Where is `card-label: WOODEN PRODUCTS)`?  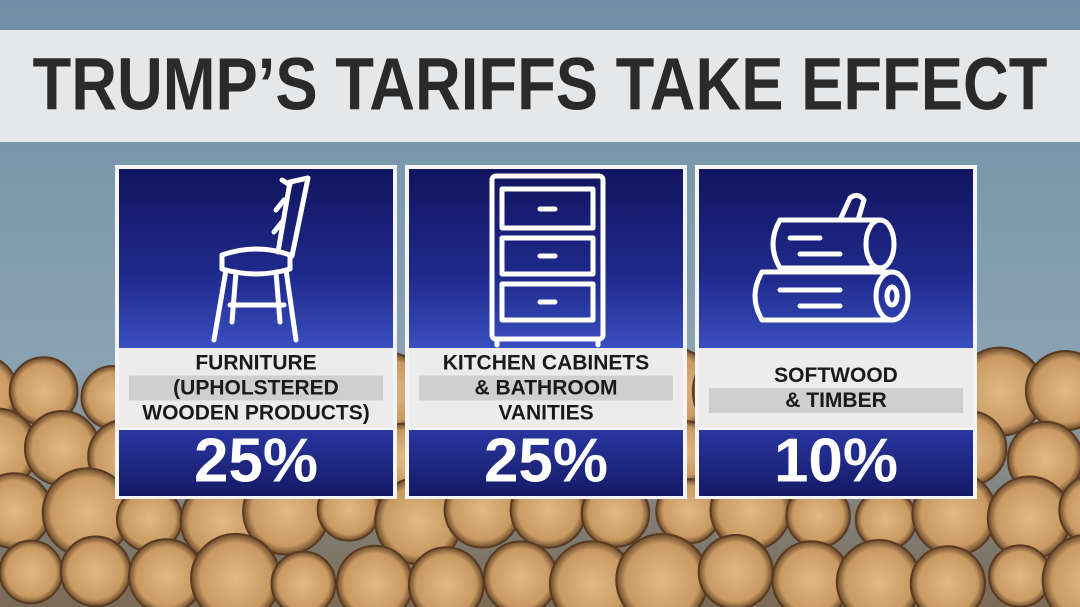
card-label: WOODEN PRODUCTS) is located at coordinates (256, 413).